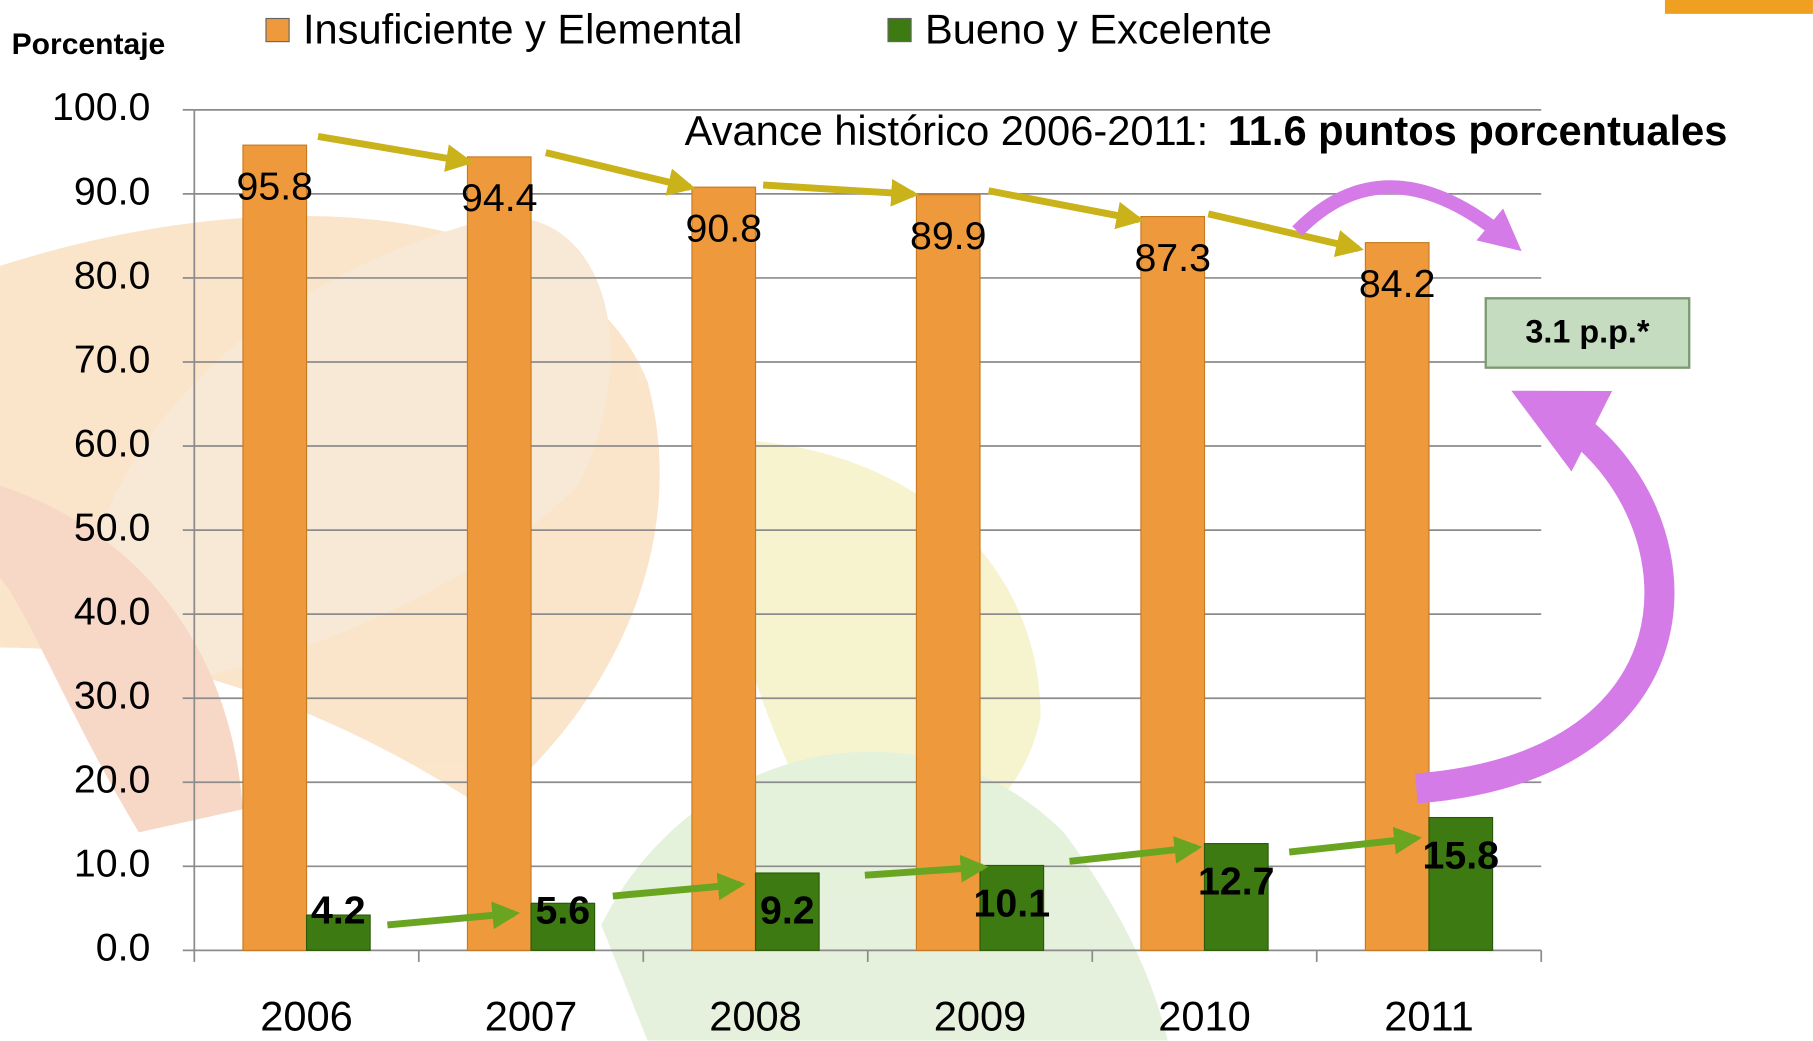 The image size is (1813, 1041). What do you see at coordinates (101, 107) in the screenshot?
I see `y-tick-label: 100.0` at bounding box center [101, 107].